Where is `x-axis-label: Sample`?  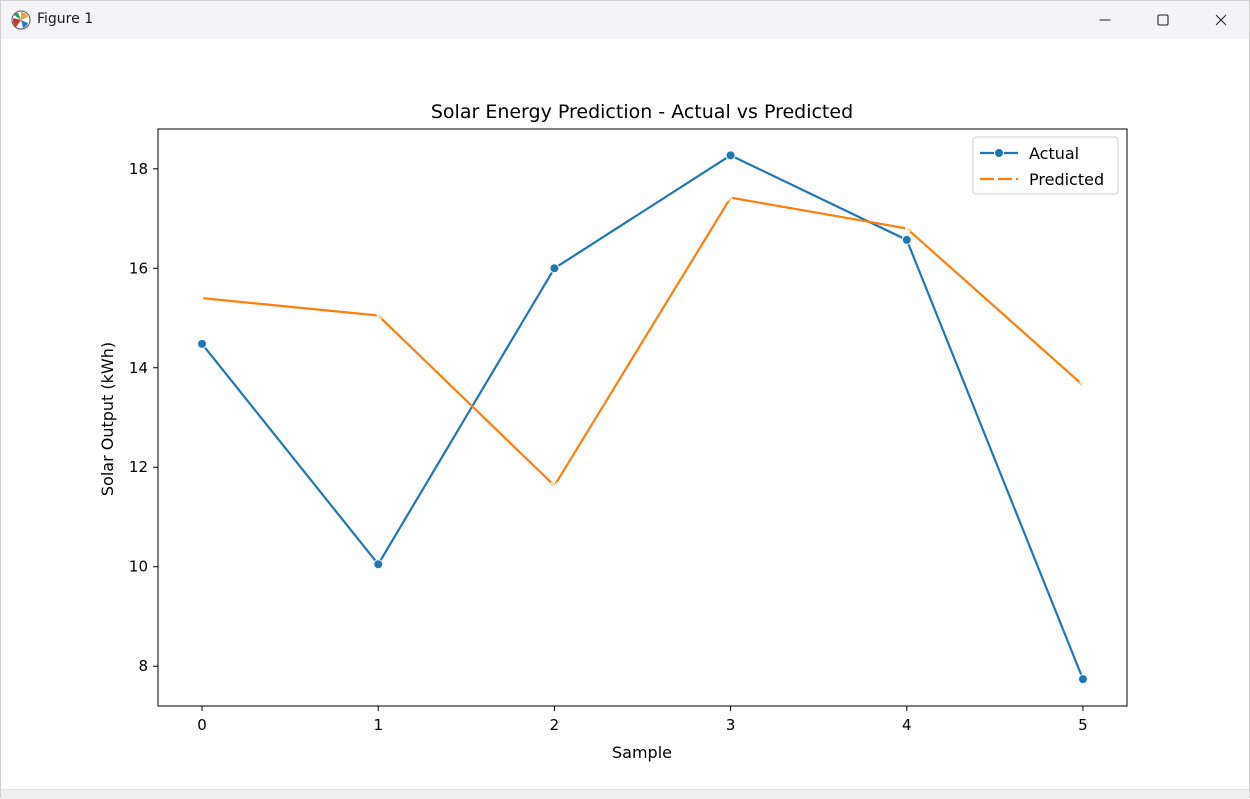 x-axis-label: Sample is located at coordinates (642, 752).